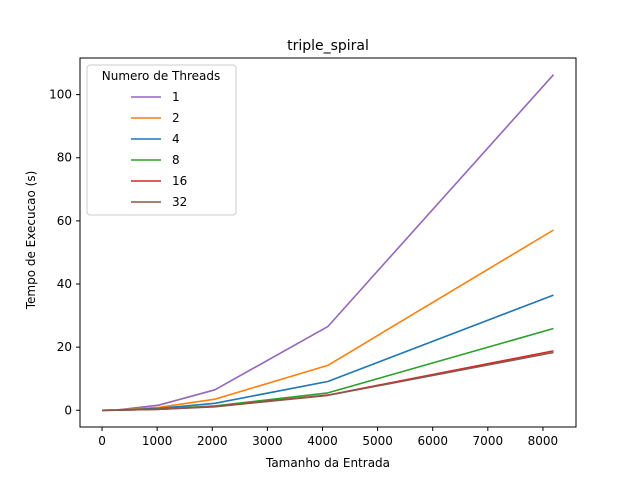 Image resolution: width=640 pixels, height=484 pixels. What do you see at coordinates (161, 76) in the screenshot?
I see `legend-title: Numero de Threads` at bounding box center [161, 76].